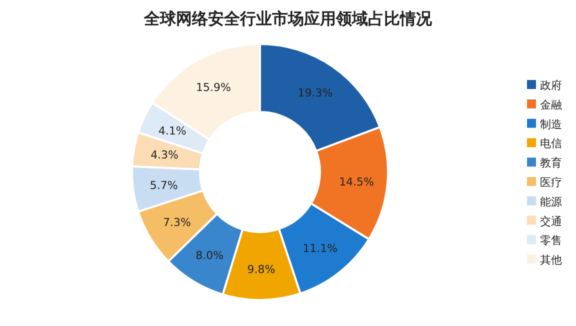  Describe the element at coordinates (551, 85) in the screenshot. I see `legend-label: 政府` at that location.